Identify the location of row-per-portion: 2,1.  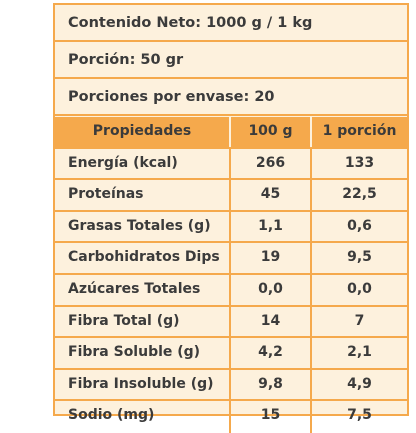
(359, 352).